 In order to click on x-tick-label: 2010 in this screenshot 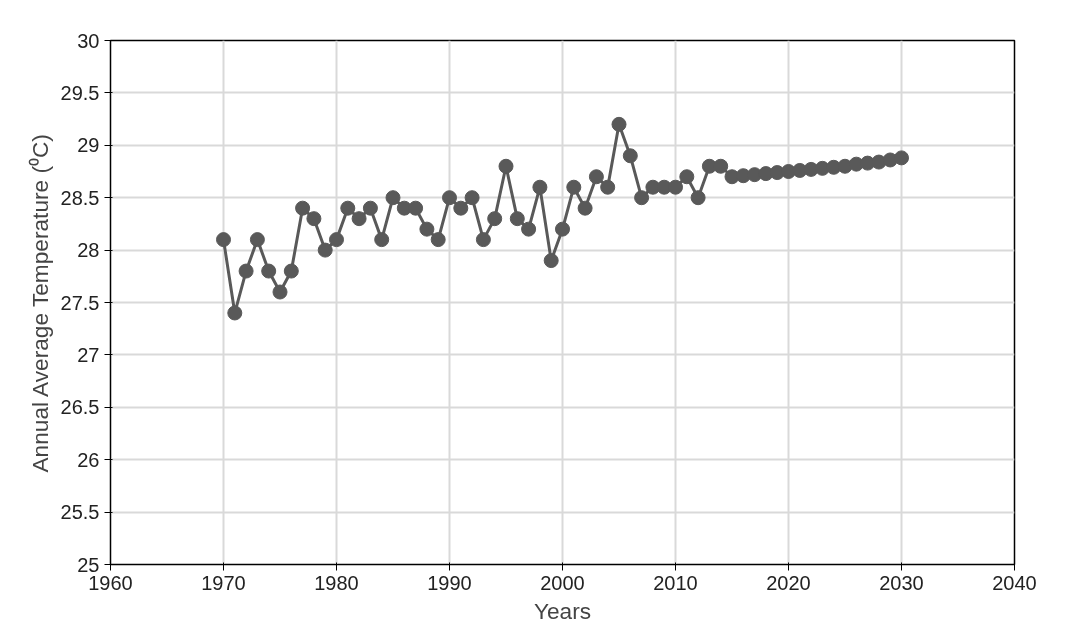, I will do `click(675, 582)`.